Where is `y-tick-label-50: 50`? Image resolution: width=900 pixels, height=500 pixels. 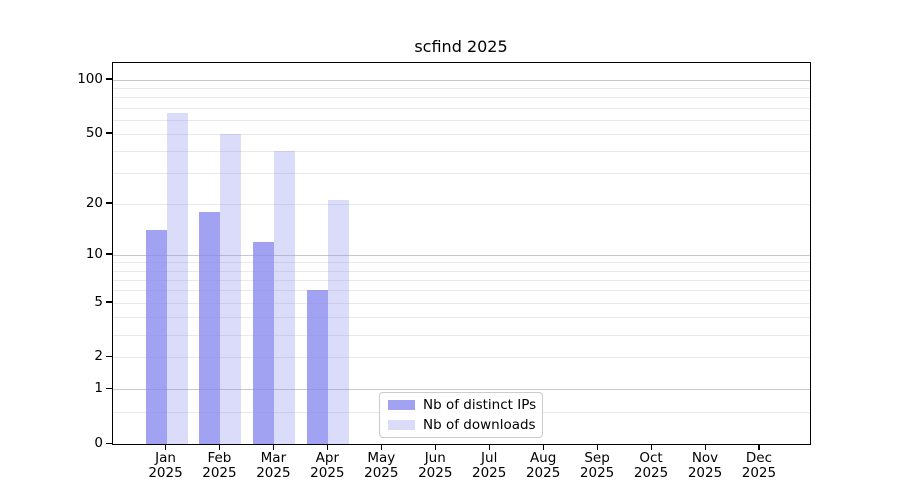
y-tick-label-50: 50 is located at coordinates (94, 132).